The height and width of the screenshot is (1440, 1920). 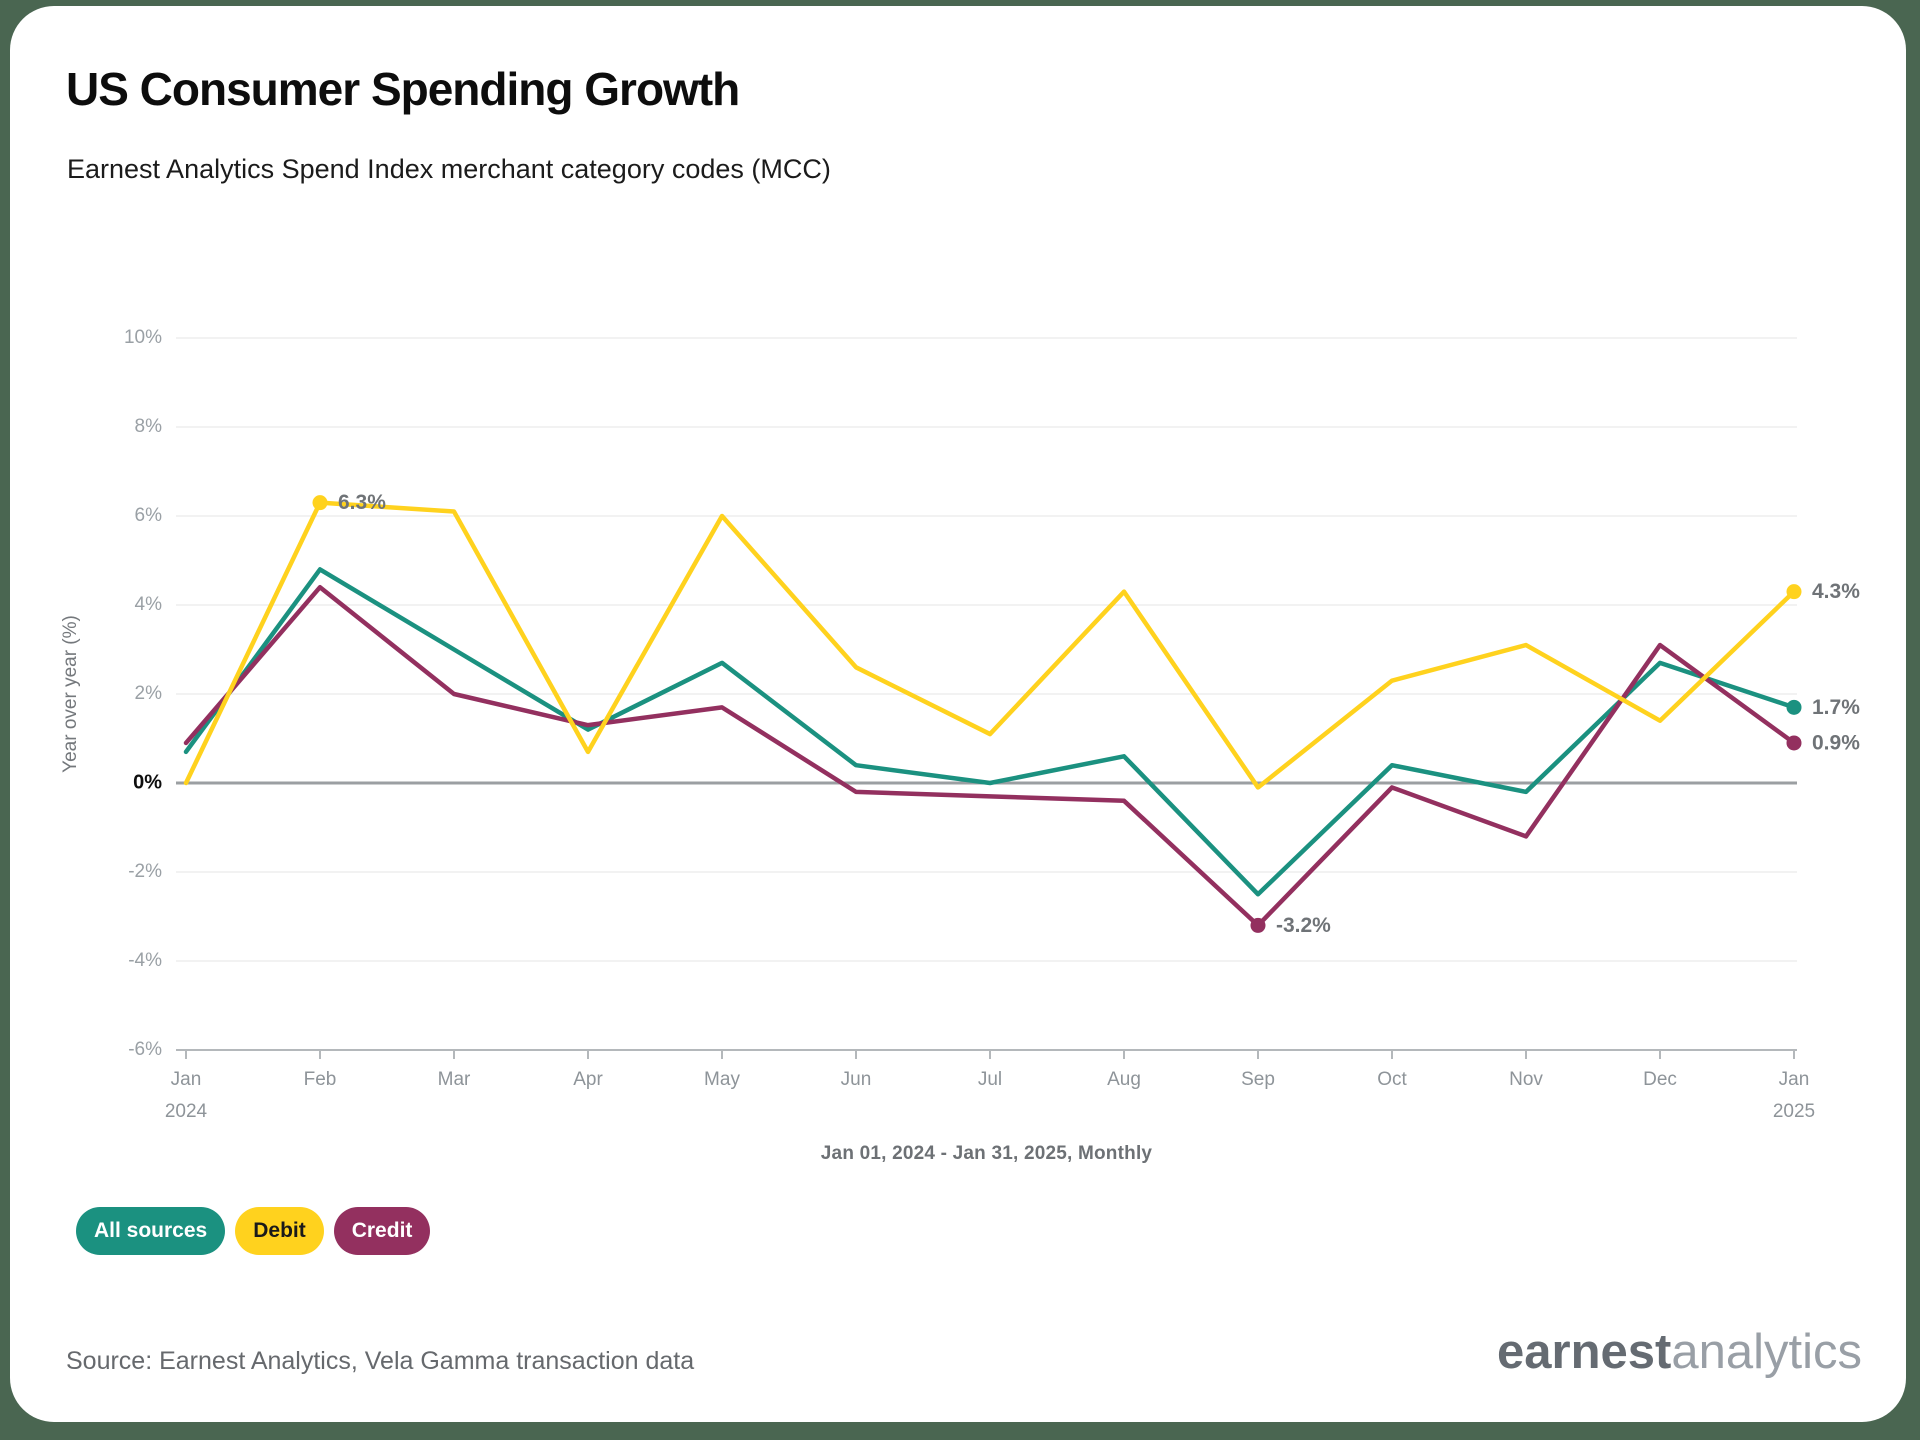 I want to click on y-tick-label: -4%, so click(x=145, y=960).